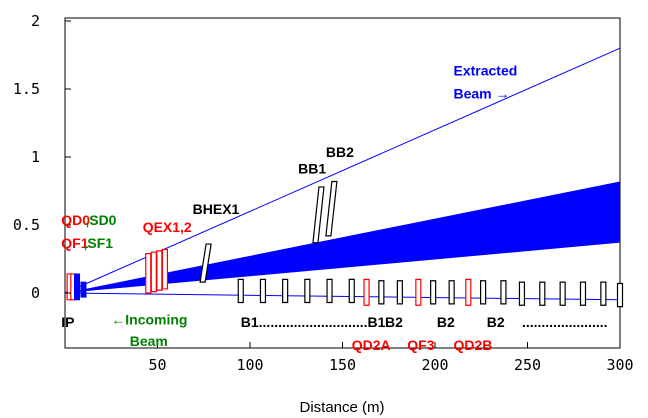  What do you see at coordinates (35, 293) in the screenshot?
I see `y-tick-label-0: 0` at bounding box center [35, 293].